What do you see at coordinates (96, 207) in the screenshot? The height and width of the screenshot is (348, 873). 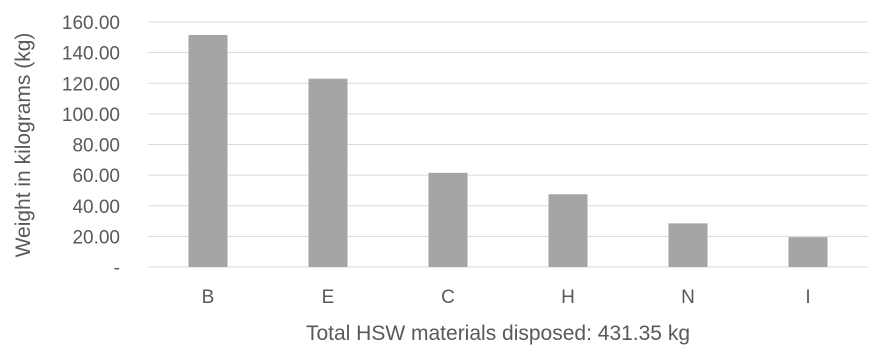 I see `y-tick-label: 40.00` at bounding box center [96, 207].